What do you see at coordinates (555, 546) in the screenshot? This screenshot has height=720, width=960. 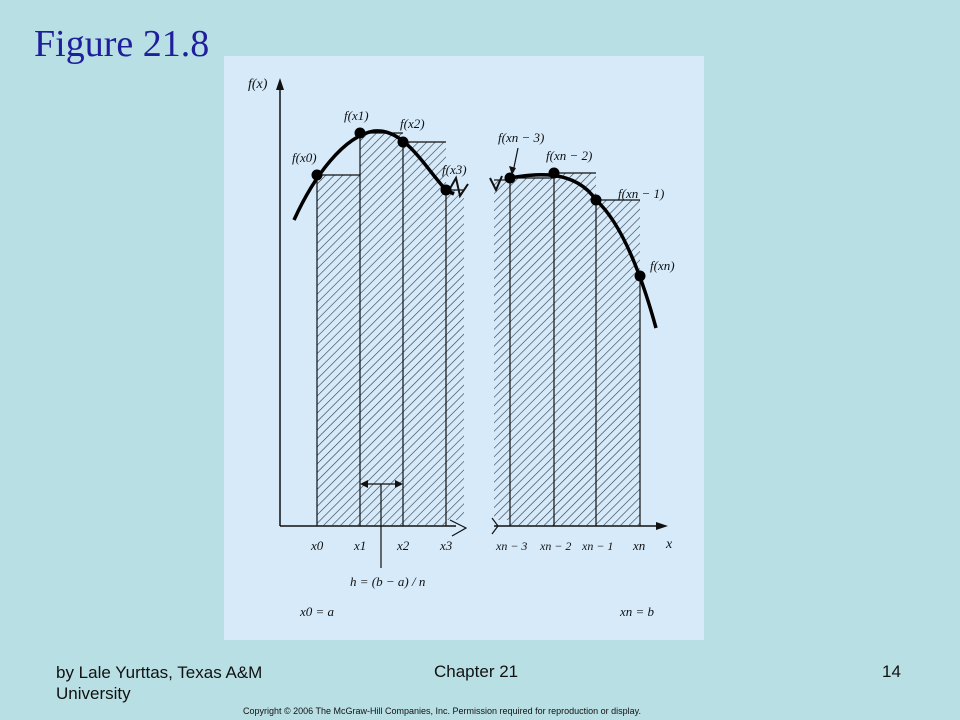 I see `tick-xn-2: xn − 2` at bounding box center [555, 546].